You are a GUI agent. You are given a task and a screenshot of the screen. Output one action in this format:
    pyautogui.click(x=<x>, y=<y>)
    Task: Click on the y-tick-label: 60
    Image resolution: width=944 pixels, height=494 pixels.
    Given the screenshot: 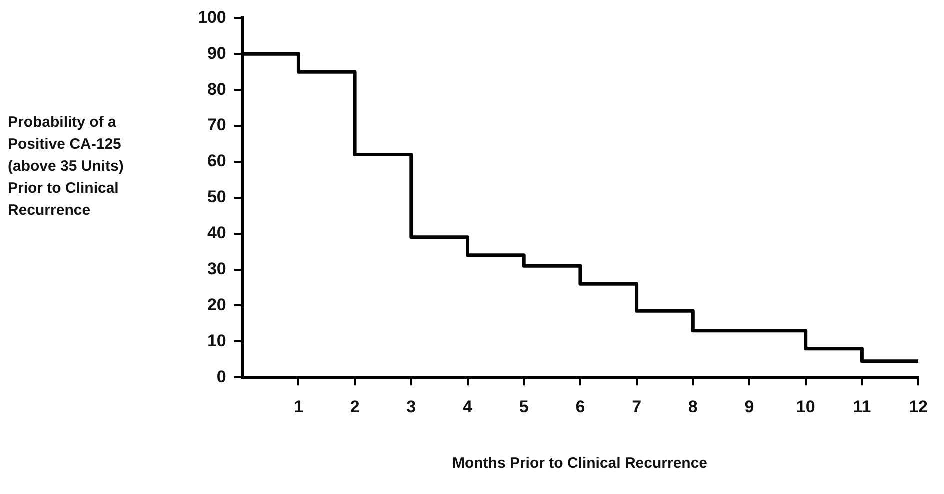 What is the action you would take?
    pyautogui.click(x=216, y=161)
    